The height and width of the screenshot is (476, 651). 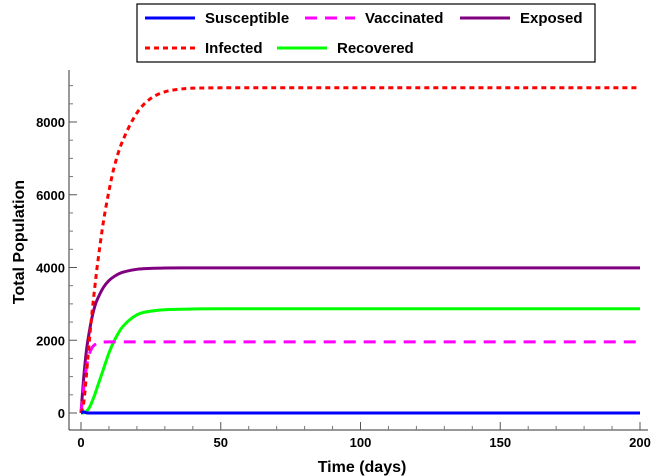 I want to click on y-tick-label: 4000, so click(x=50, y=268).